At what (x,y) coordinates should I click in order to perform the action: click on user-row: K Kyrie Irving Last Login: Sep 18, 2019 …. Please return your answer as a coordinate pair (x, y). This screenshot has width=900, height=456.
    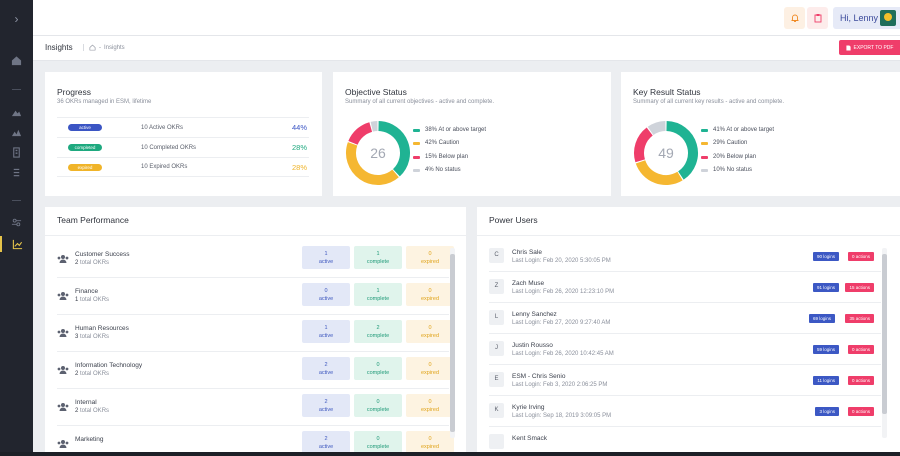
    Looking at the image, I should click on (685, 411).